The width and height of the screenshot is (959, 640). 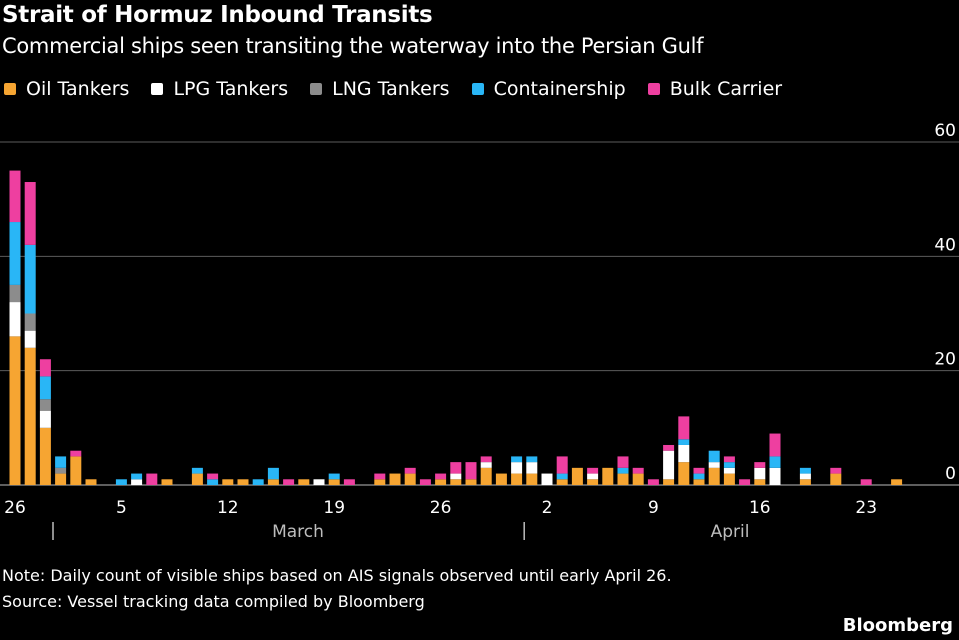 What do you see at coordinates (316, 89) in the screenshot?
I see `legend-swatch-lng-tankers` at bounding box center [316, 89].